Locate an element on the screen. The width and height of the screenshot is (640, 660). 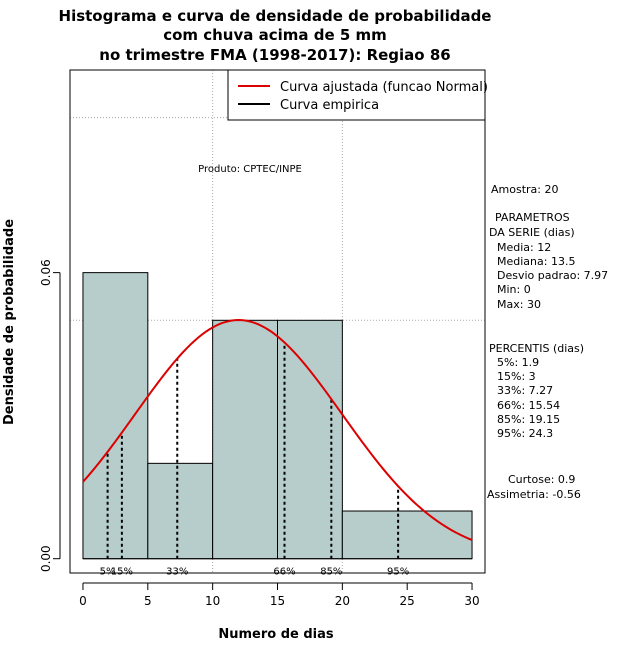
stat-p33: 33%: 7.27 is located at coordinates (525, 390).